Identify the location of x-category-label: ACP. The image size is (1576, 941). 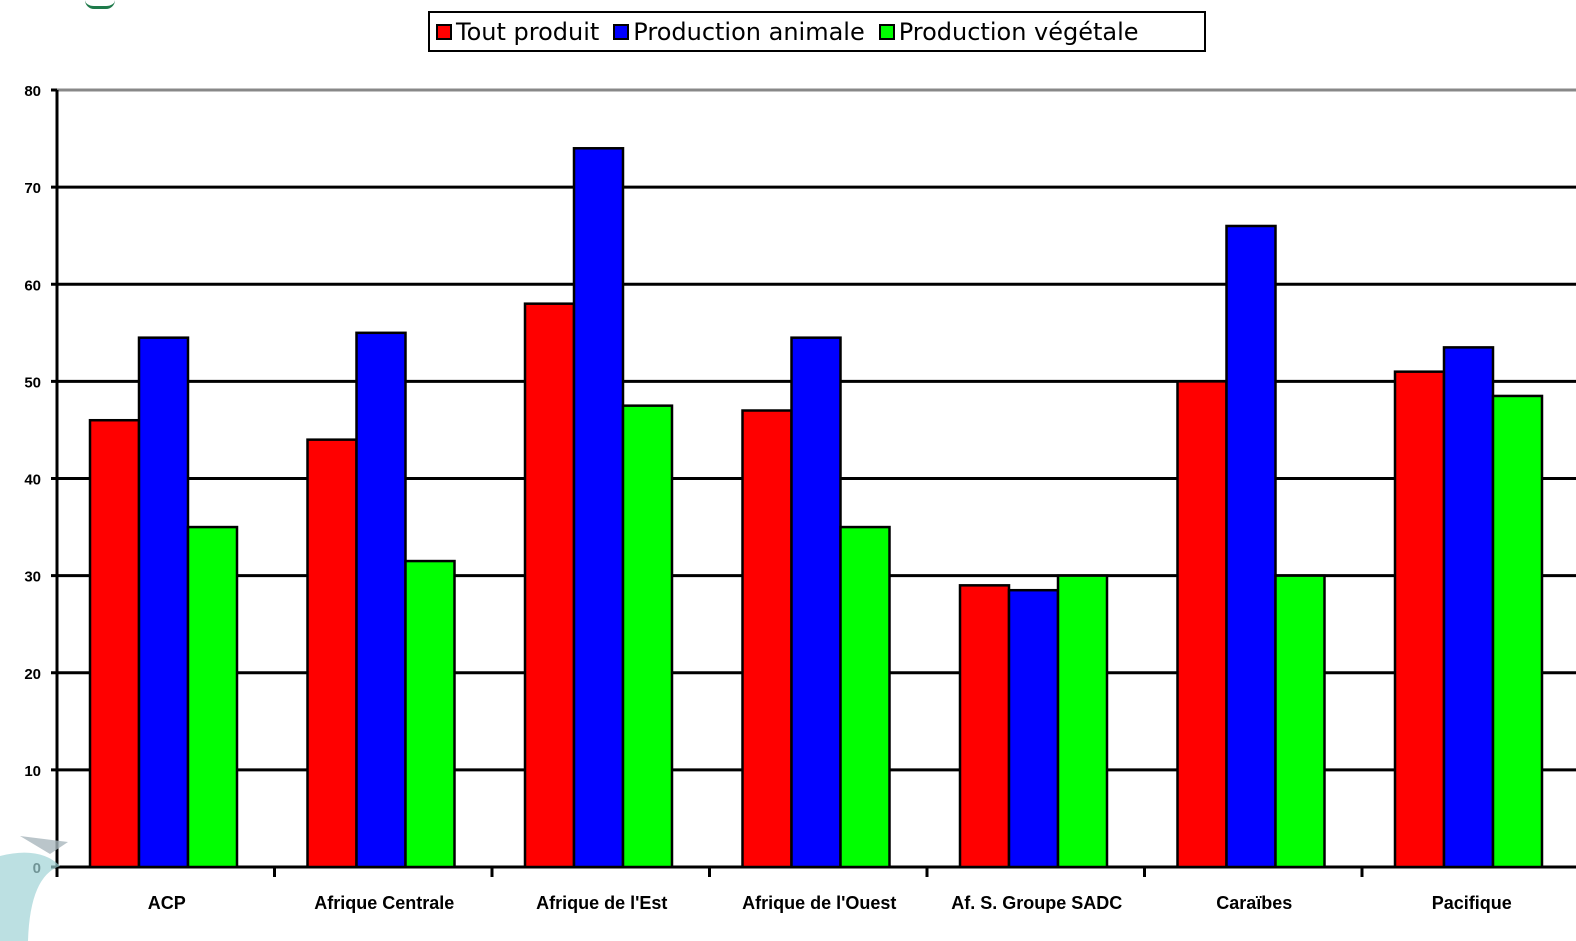
(167, 903).